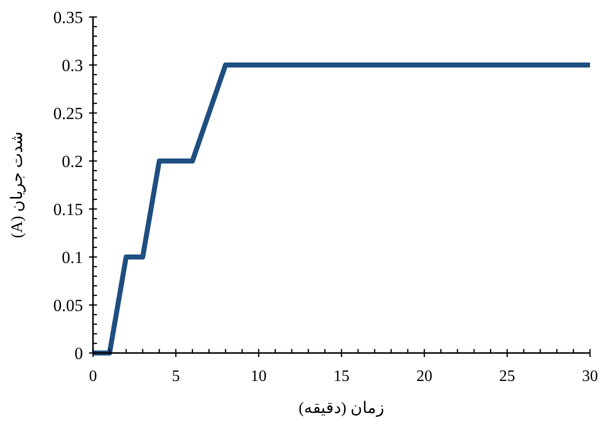 Image resolution: width=602 pixels, height=421 pixels. I want to click on y-tick-label: 0.1, so click(72, 257).